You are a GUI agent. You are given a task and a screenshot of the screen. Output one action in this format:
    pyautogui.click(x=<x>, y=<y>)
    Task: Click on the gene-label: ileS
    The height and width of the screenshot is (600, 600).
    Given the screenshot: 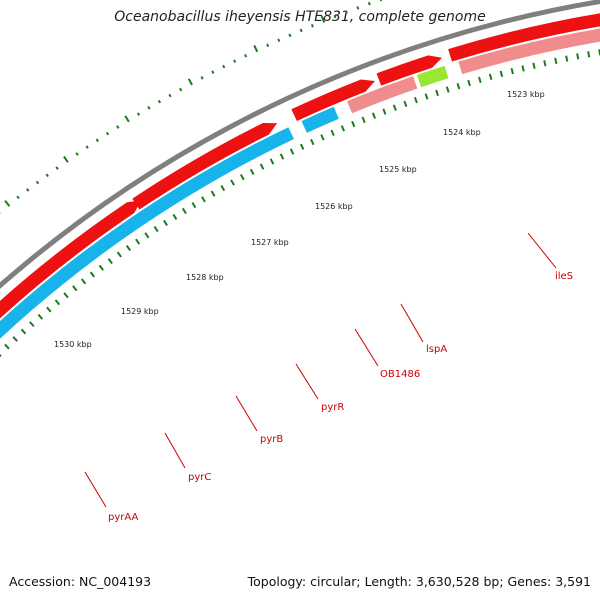 What is the action you would take?
    pyautogui.click(x=564, y=276)
    